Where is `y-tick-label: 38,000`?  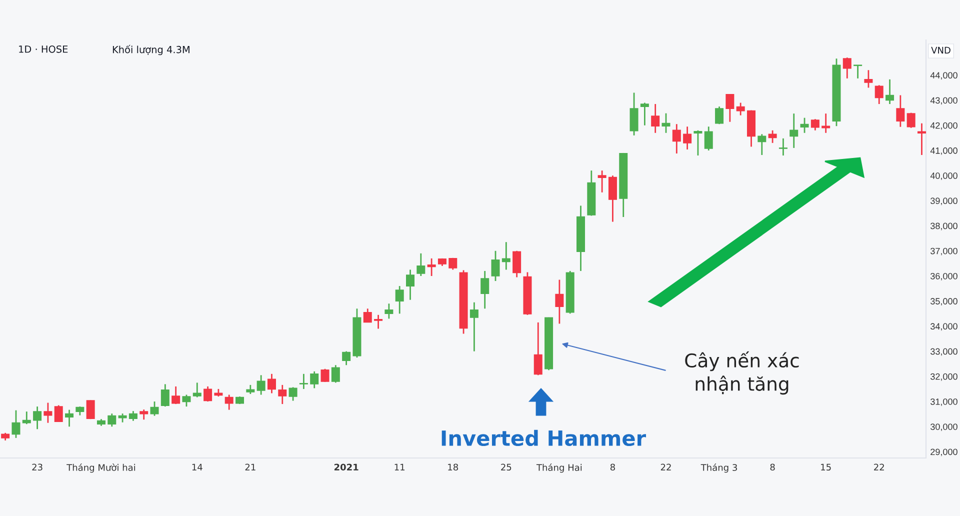 y-tick-label: 38,000 is located at coordinates (944, 226).